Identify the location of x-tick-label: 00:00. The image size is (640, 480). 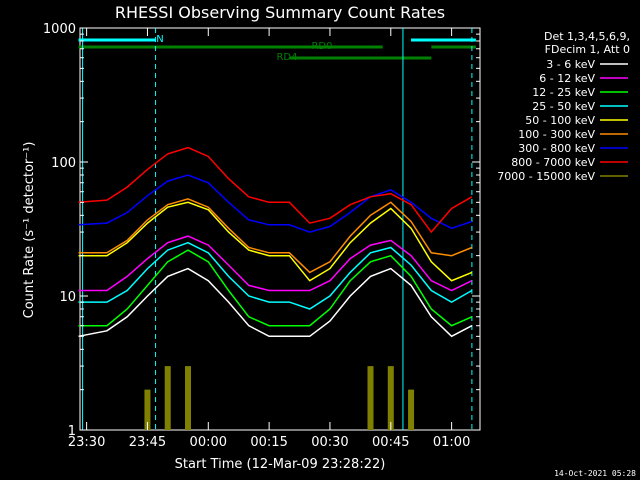
(208, 442).